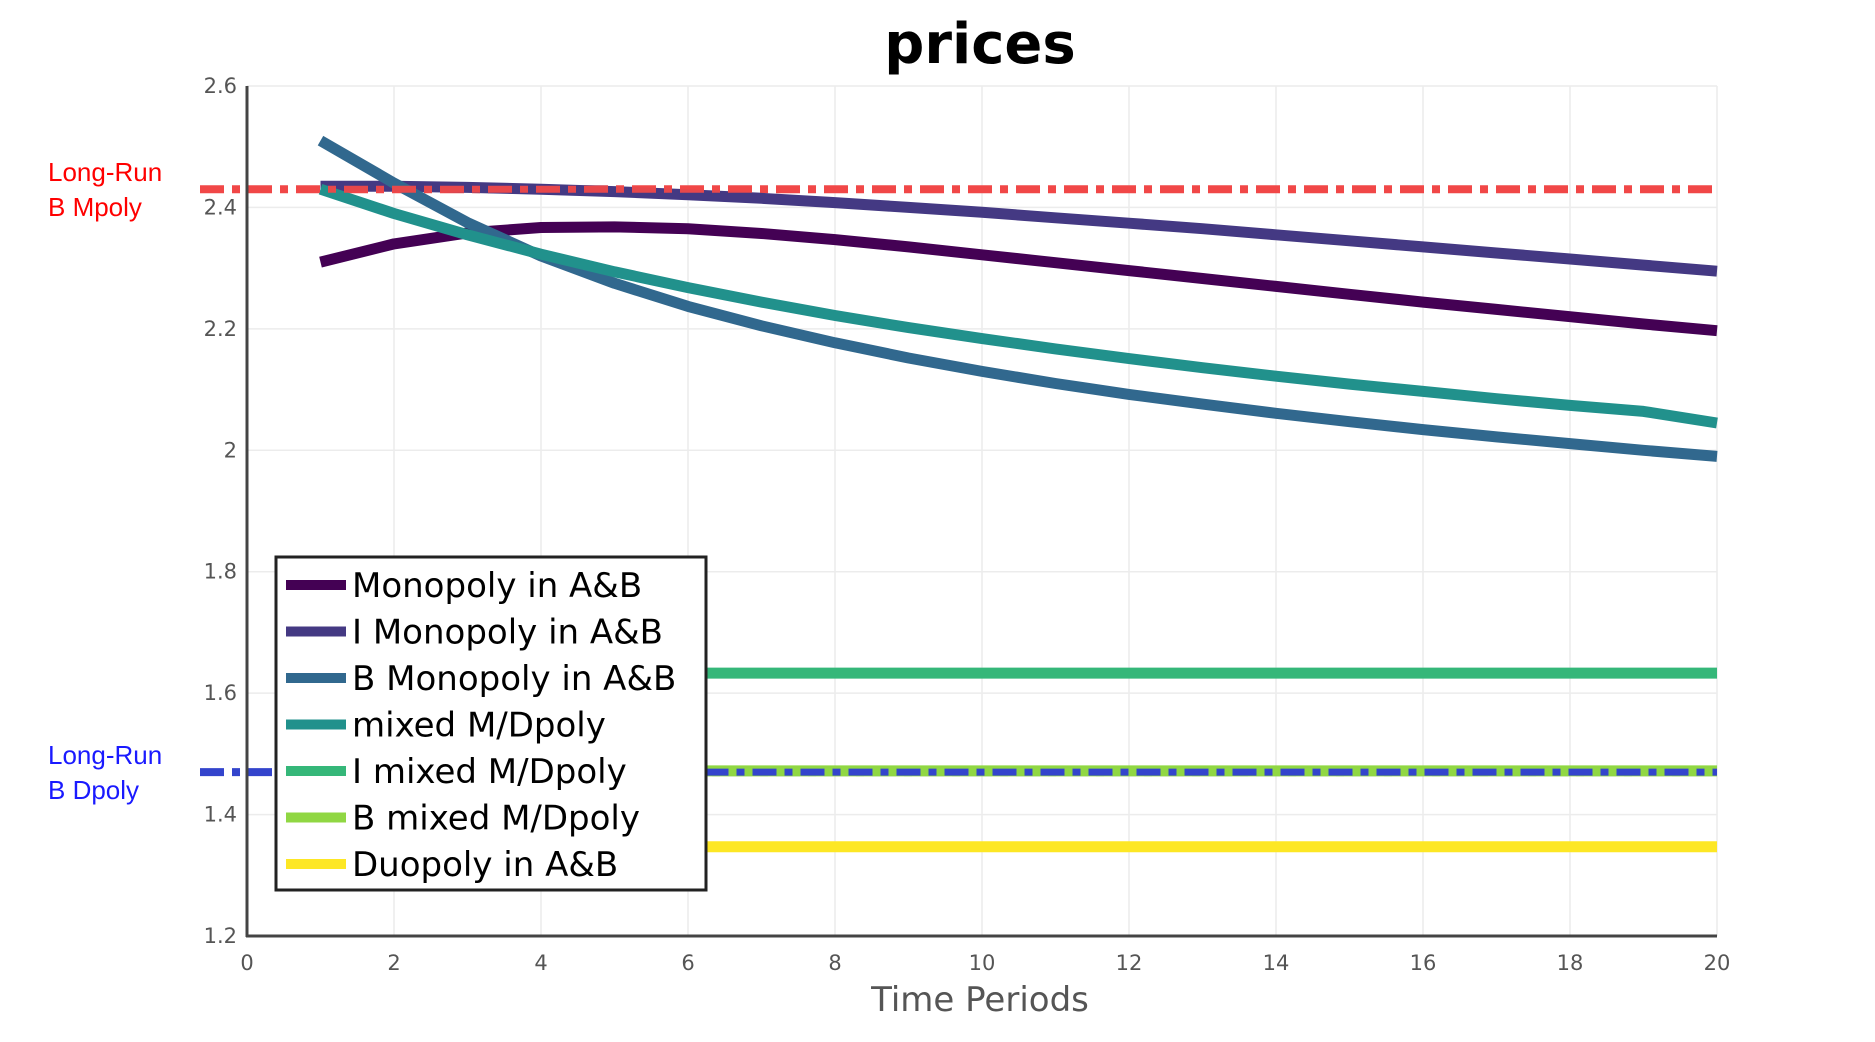 This screenshot has height=1042, width=1875. Describe the element at coordinates (982, 963) in the screenshot. I see `x-tick-label: 10` at that location.